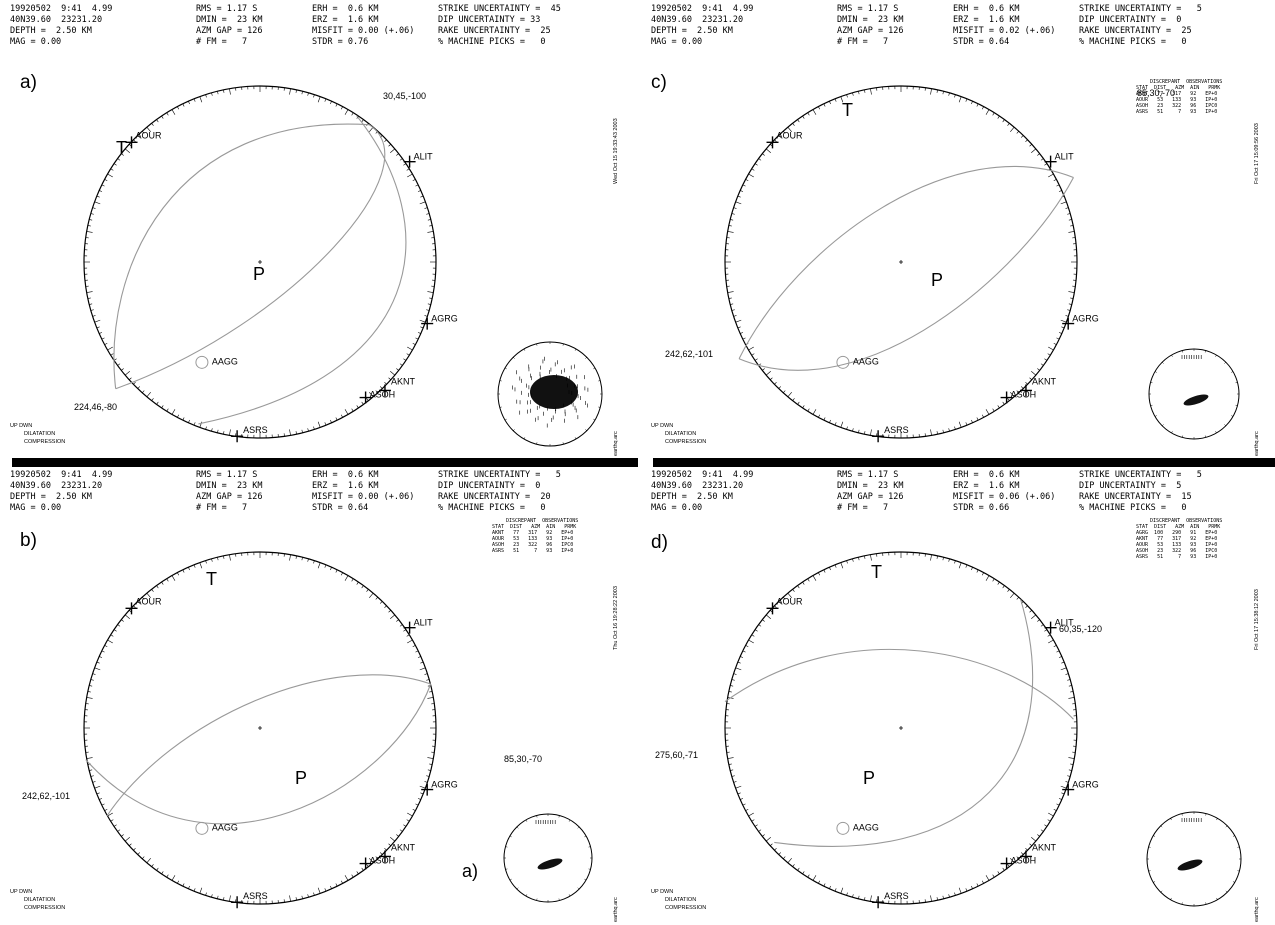  I want to click on inset-label: a), so click(470, 871).